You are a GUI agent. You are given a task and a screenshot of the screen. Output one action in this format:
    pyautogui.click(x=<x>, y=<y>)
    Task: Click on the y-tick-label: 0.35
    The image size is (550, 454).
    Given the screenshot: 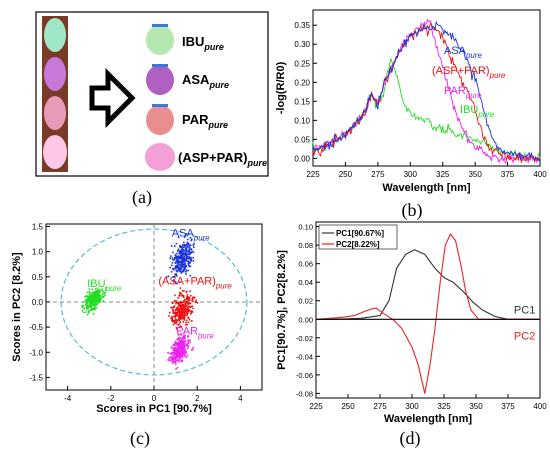 What is the action you would take?
    pyautogui.click(x=302, y=25)
    